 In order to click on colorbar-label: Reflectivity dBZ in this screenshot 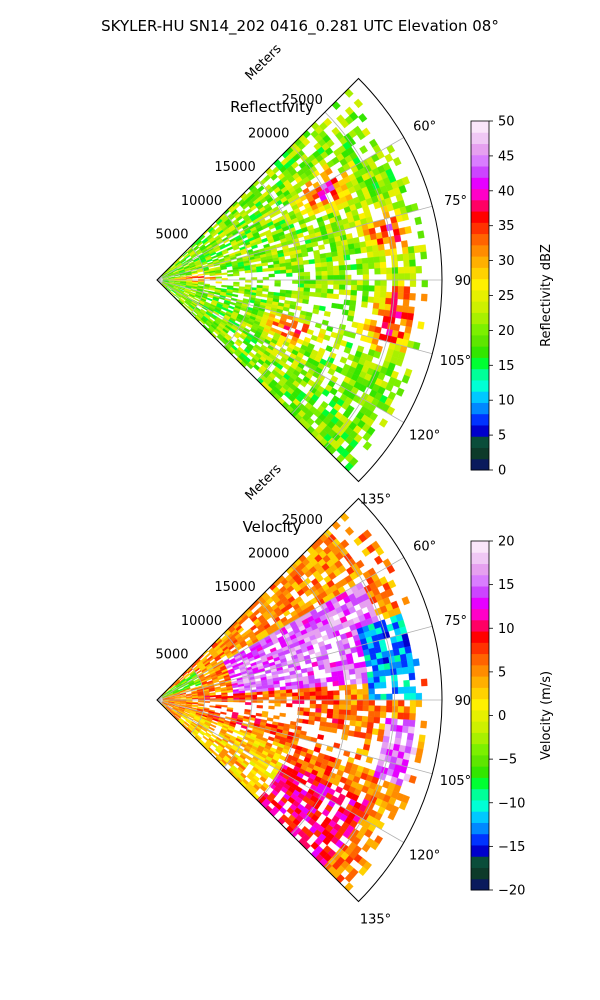, I will do `click(546, 295)`.